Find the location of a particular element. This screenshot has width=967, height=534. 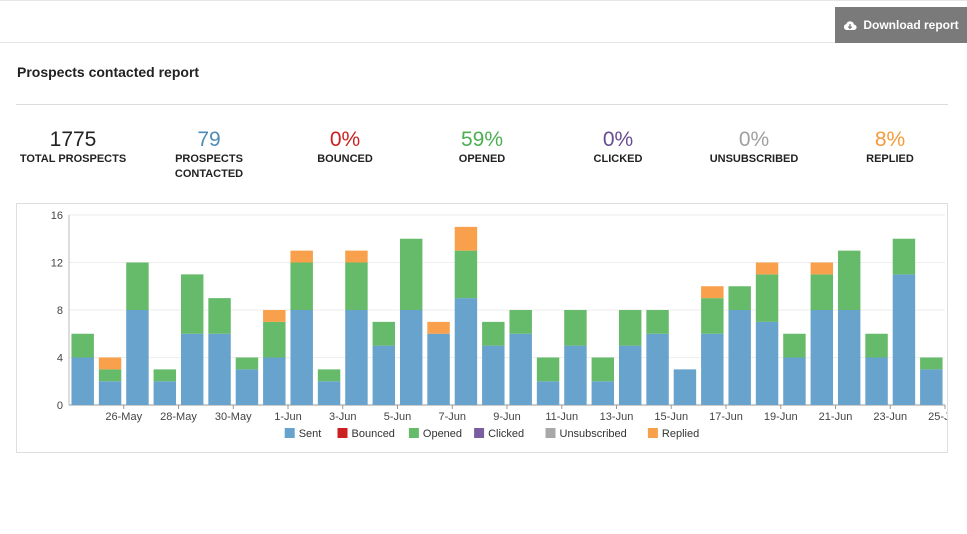

x-tick-label: 3-Jun is located at coordinates (343, 417).